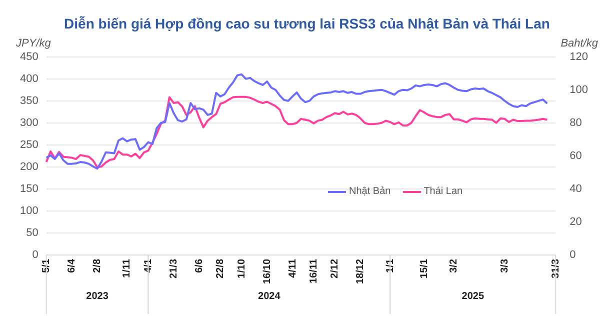 The height and width of the screenshot is (326, 615). Describe the element at coordinates (424, 268) in the screenshot. I see `x-tick-label: 15/1` at that location.